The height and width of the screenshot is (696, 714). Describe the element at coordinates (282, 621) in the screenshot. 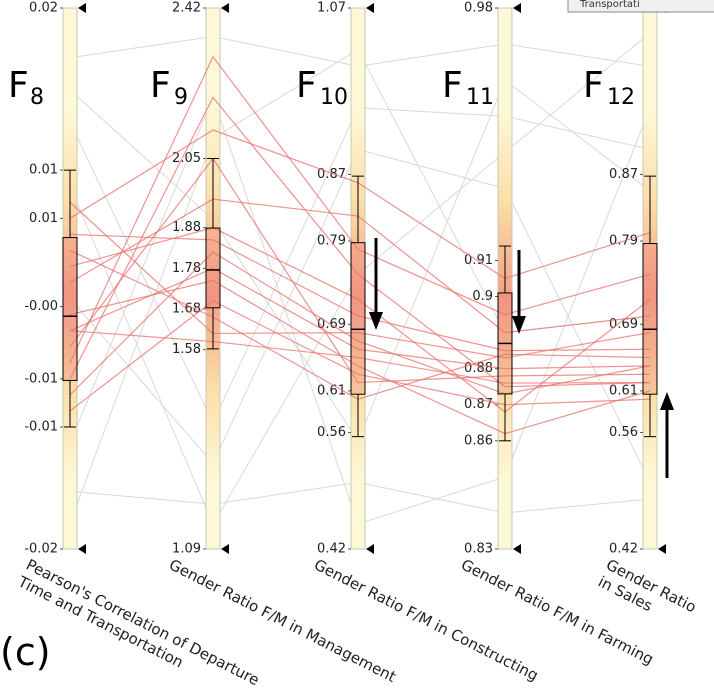

I see `axis-label: Gender Ratio F/M in Management` at that location.